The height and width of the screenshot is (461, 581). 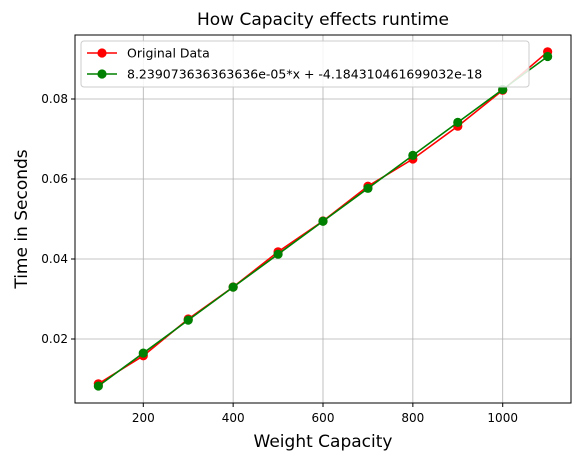 What do you see at coordinates (412, 418) in the screenshot?
I see `x-tick-label: 800` at bounding box center [412, 418].